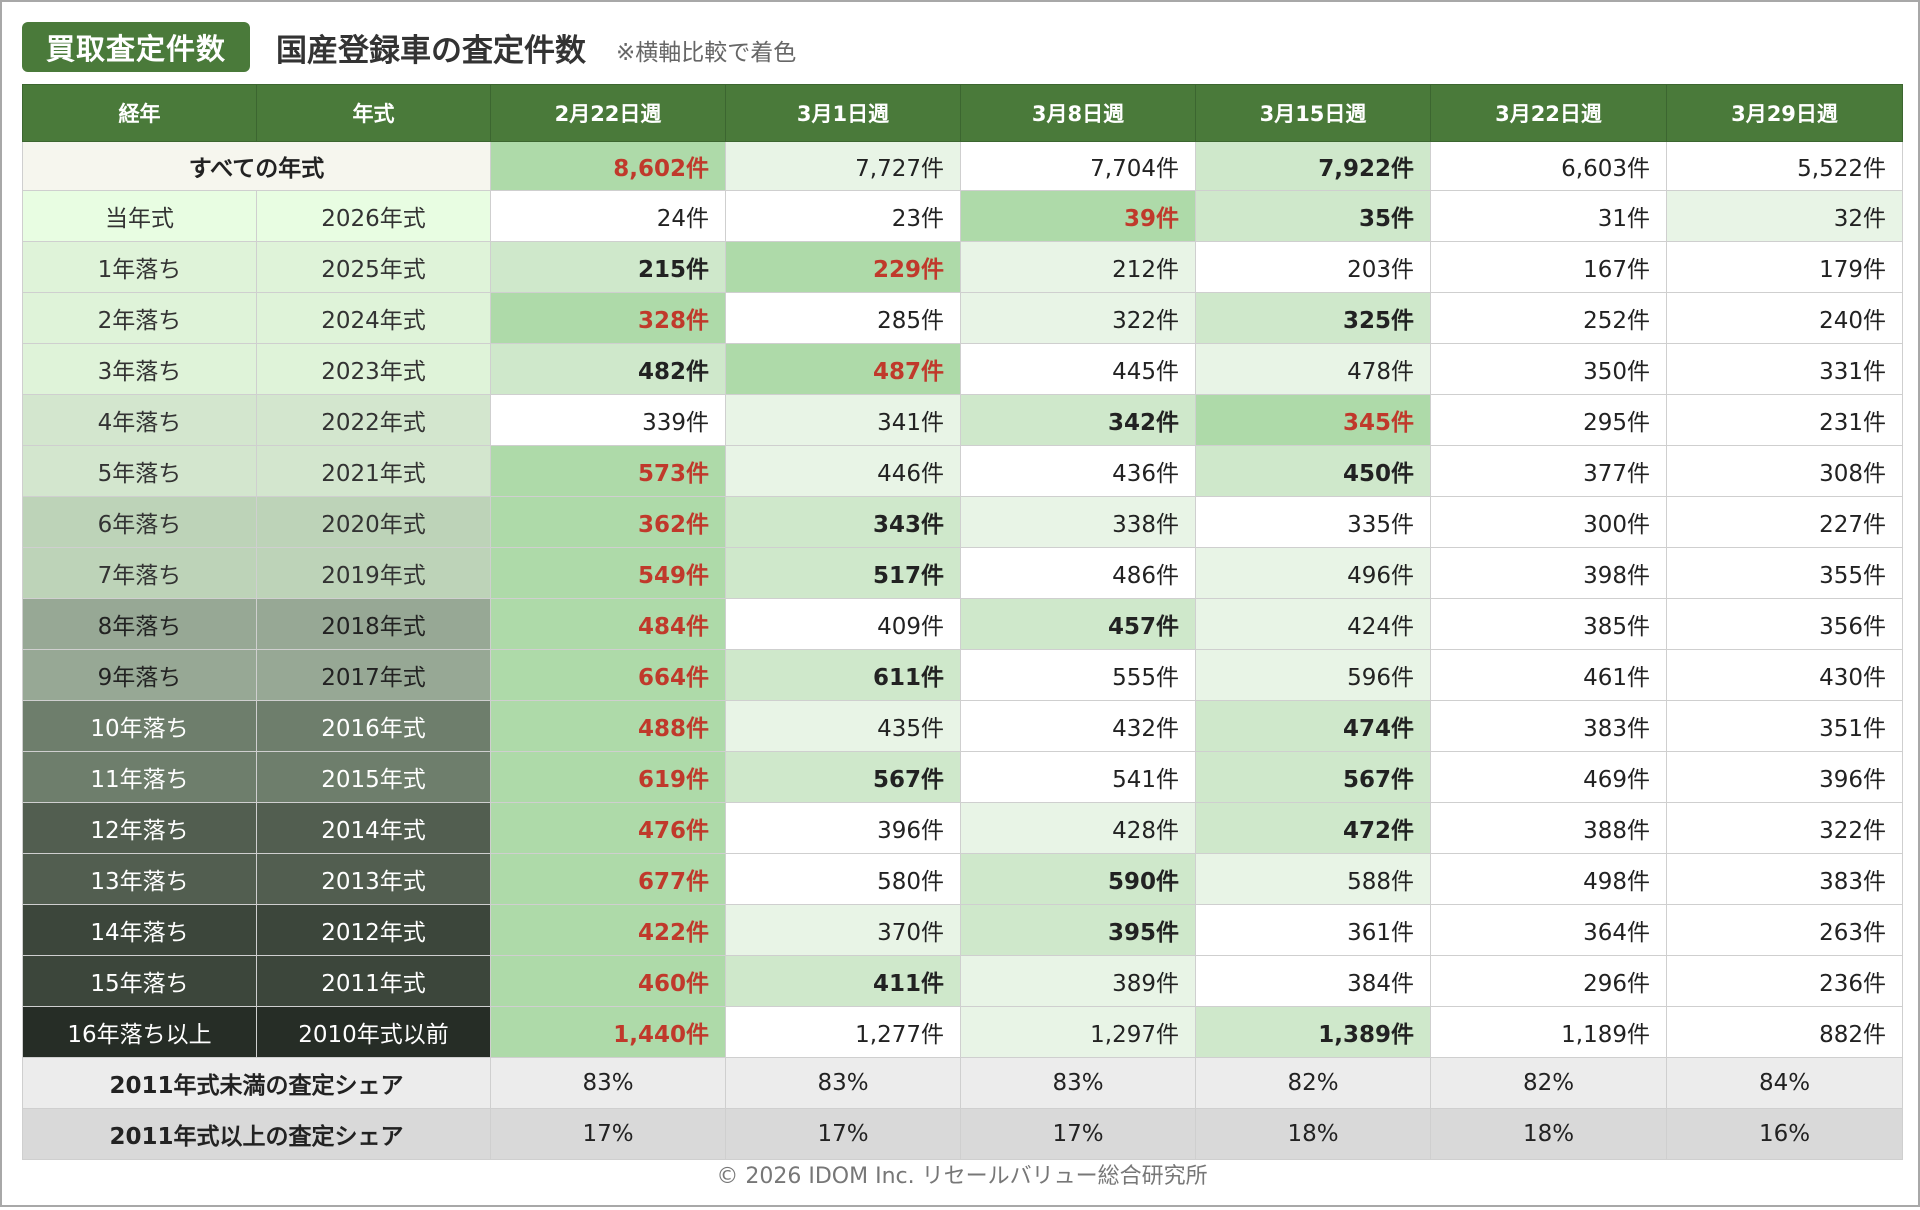  What do you see at coordinates (962, 267) in the screenshot?
I see `table-row: 1年落ち 2025年式 215件 229件 212件 203件 167件 179件` at bounding box center [962, 267].